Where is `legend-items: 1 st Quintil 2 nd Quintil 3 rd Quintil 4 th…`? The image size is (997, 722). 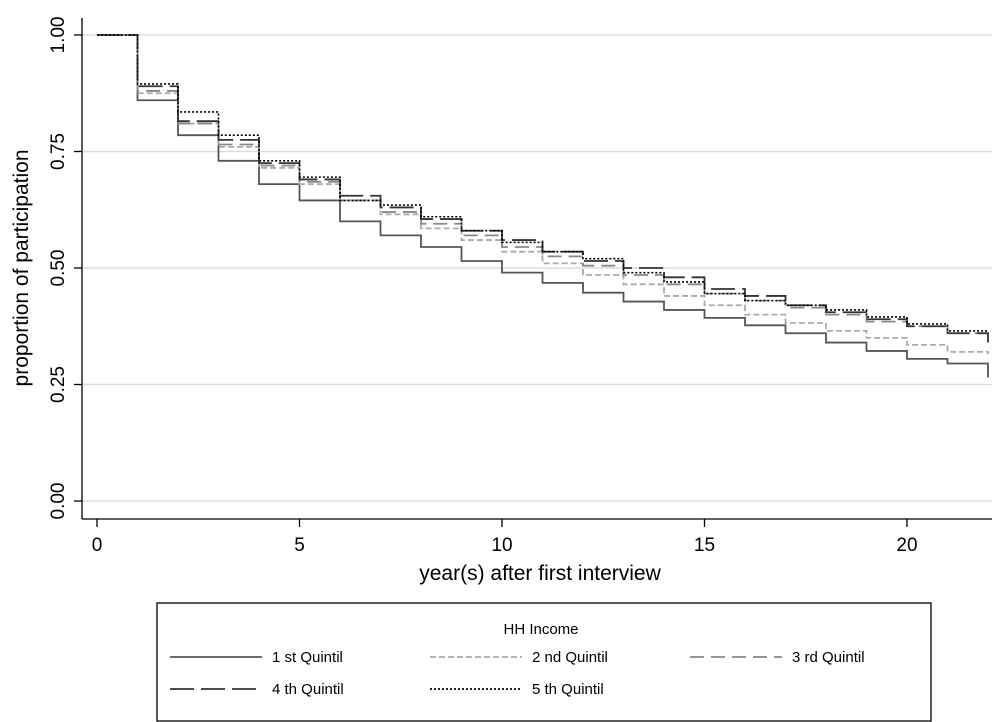
legend-items: 1 st Quintil 2 nd Quintil 3 rd Quintil 4 th… is located at coordinates (517, 673).